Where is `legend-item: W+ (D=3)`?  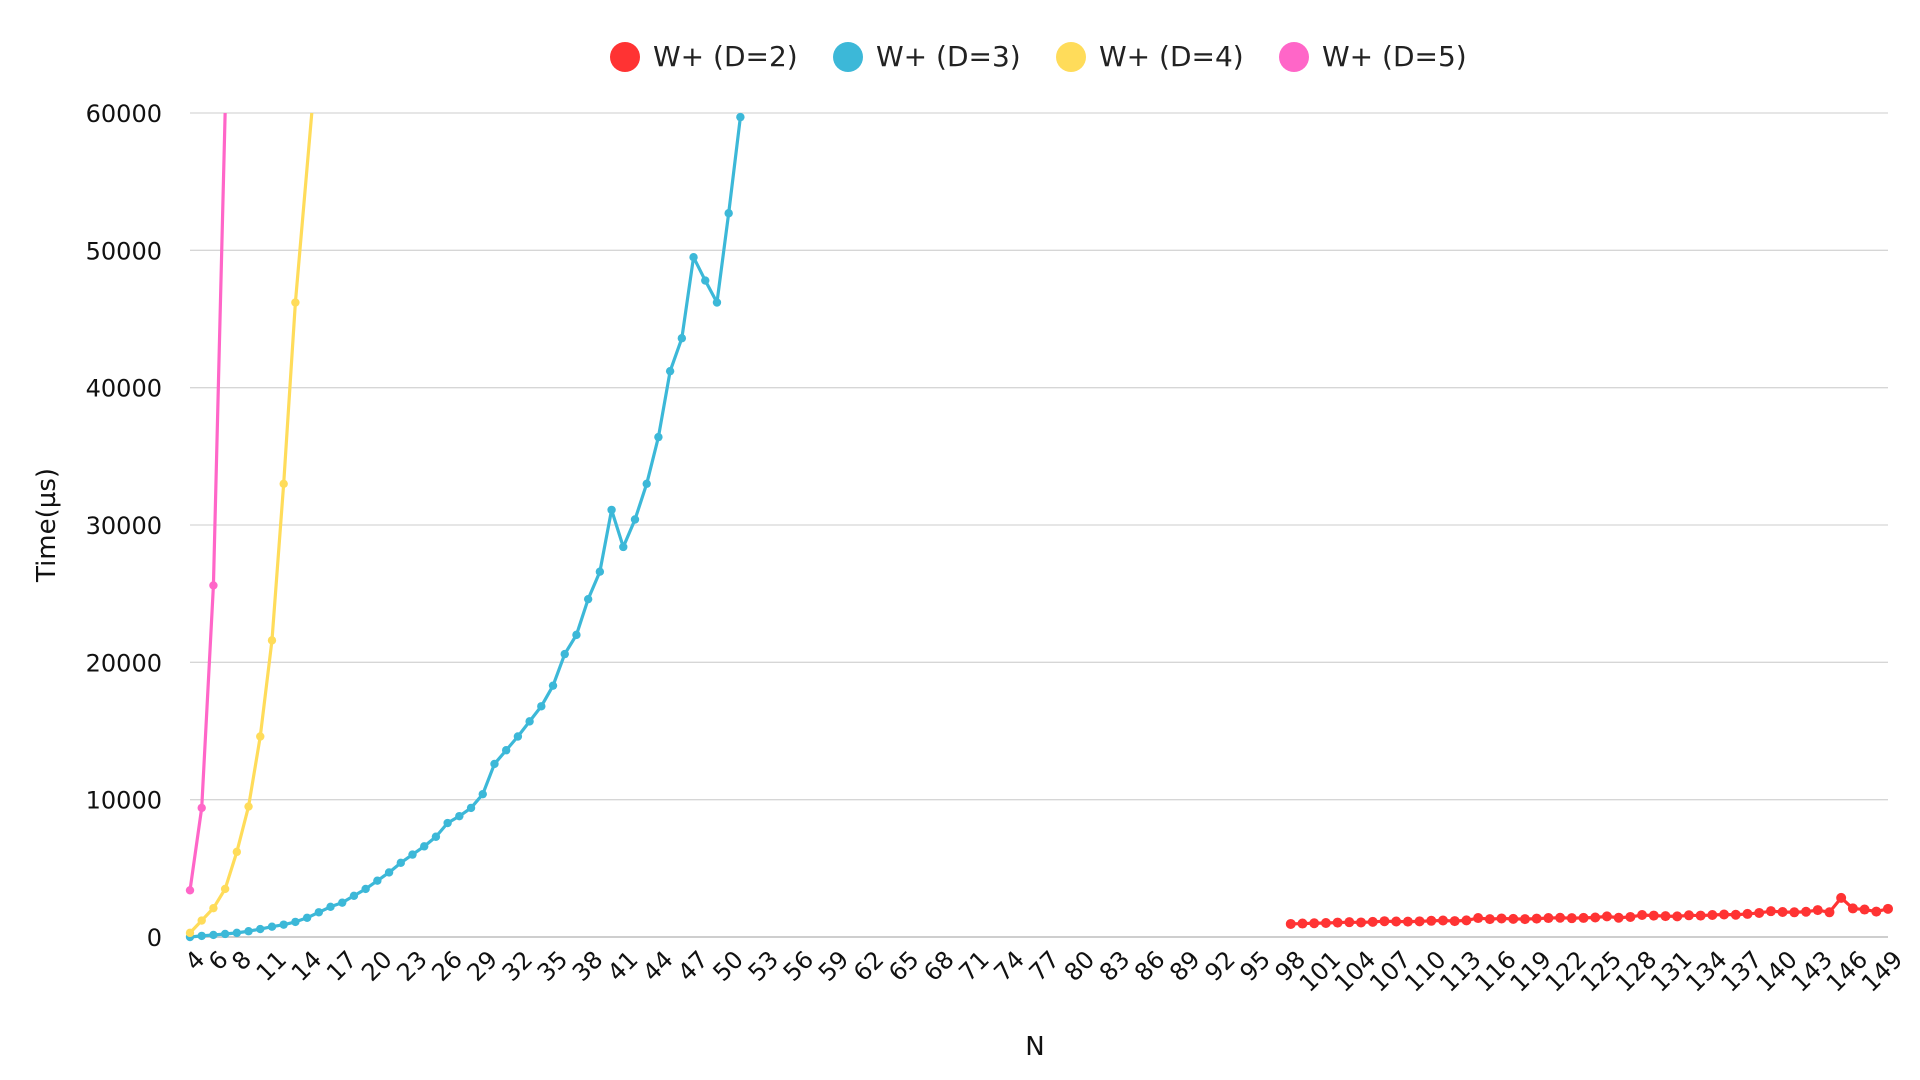
legend-item: W+ (D=3) is located at coordinates (927, 56).